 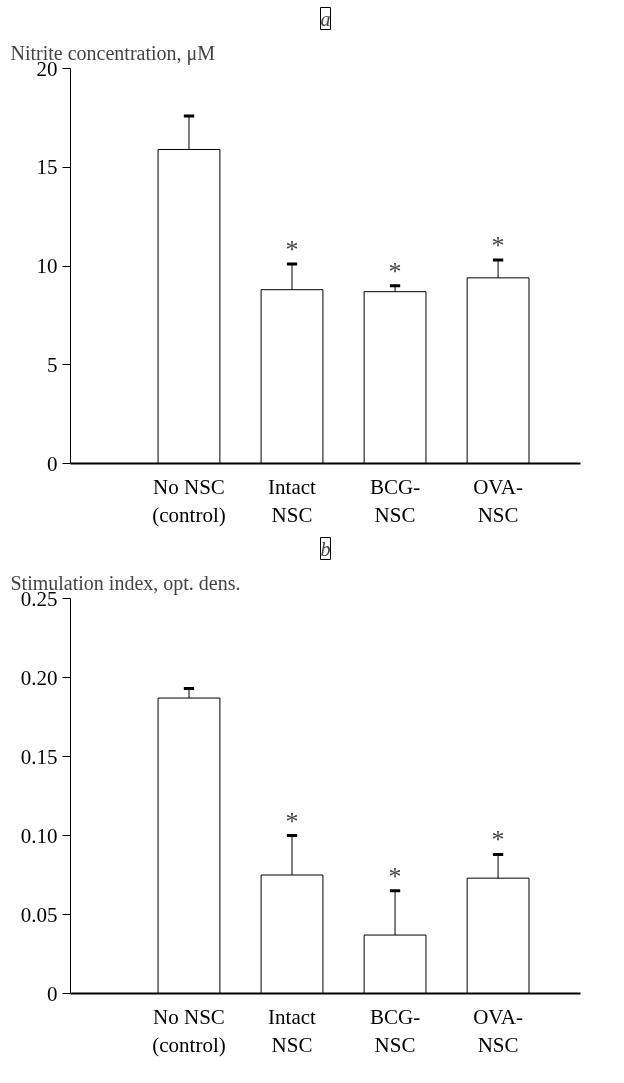 I want to click on y-tick-label: 5, so click(x=52, y=364).